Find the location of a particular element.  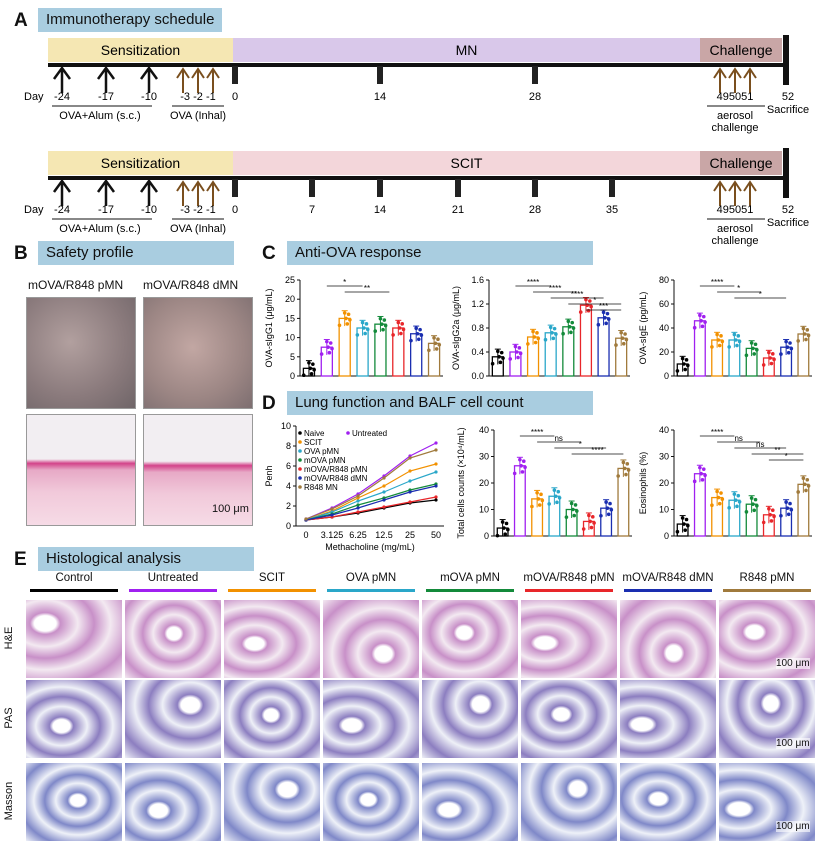

stain-label: H&E is located at coordinates (9, 638).